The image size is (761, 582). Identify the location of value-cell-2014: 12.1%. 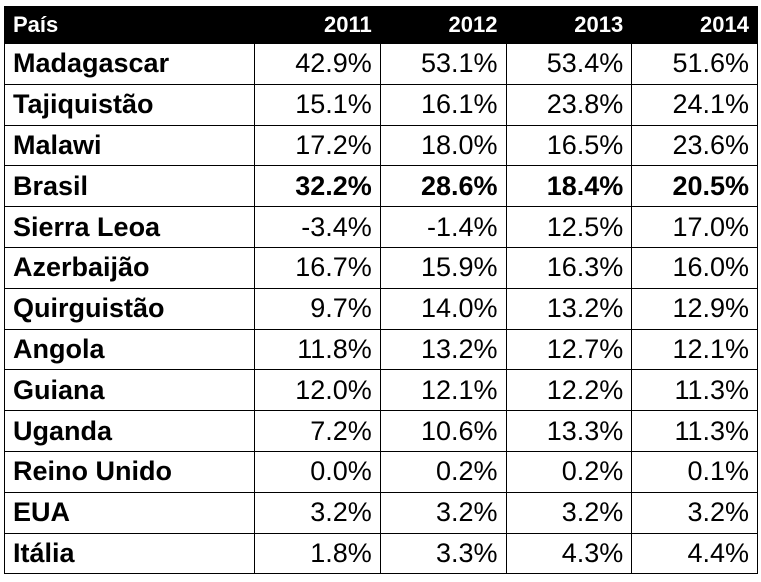
(694, 349).